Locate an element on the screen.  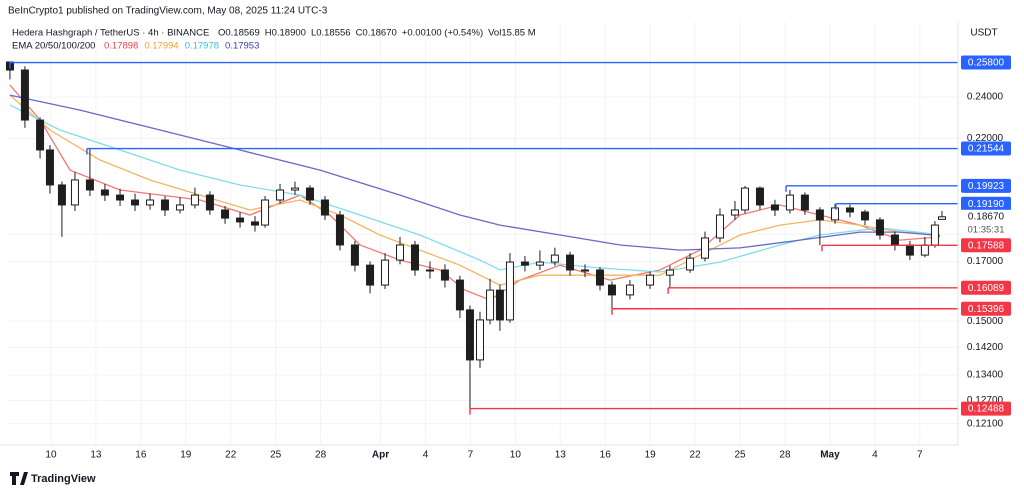
indicator-value: 0.17898 is located at coordinates (121, 46).